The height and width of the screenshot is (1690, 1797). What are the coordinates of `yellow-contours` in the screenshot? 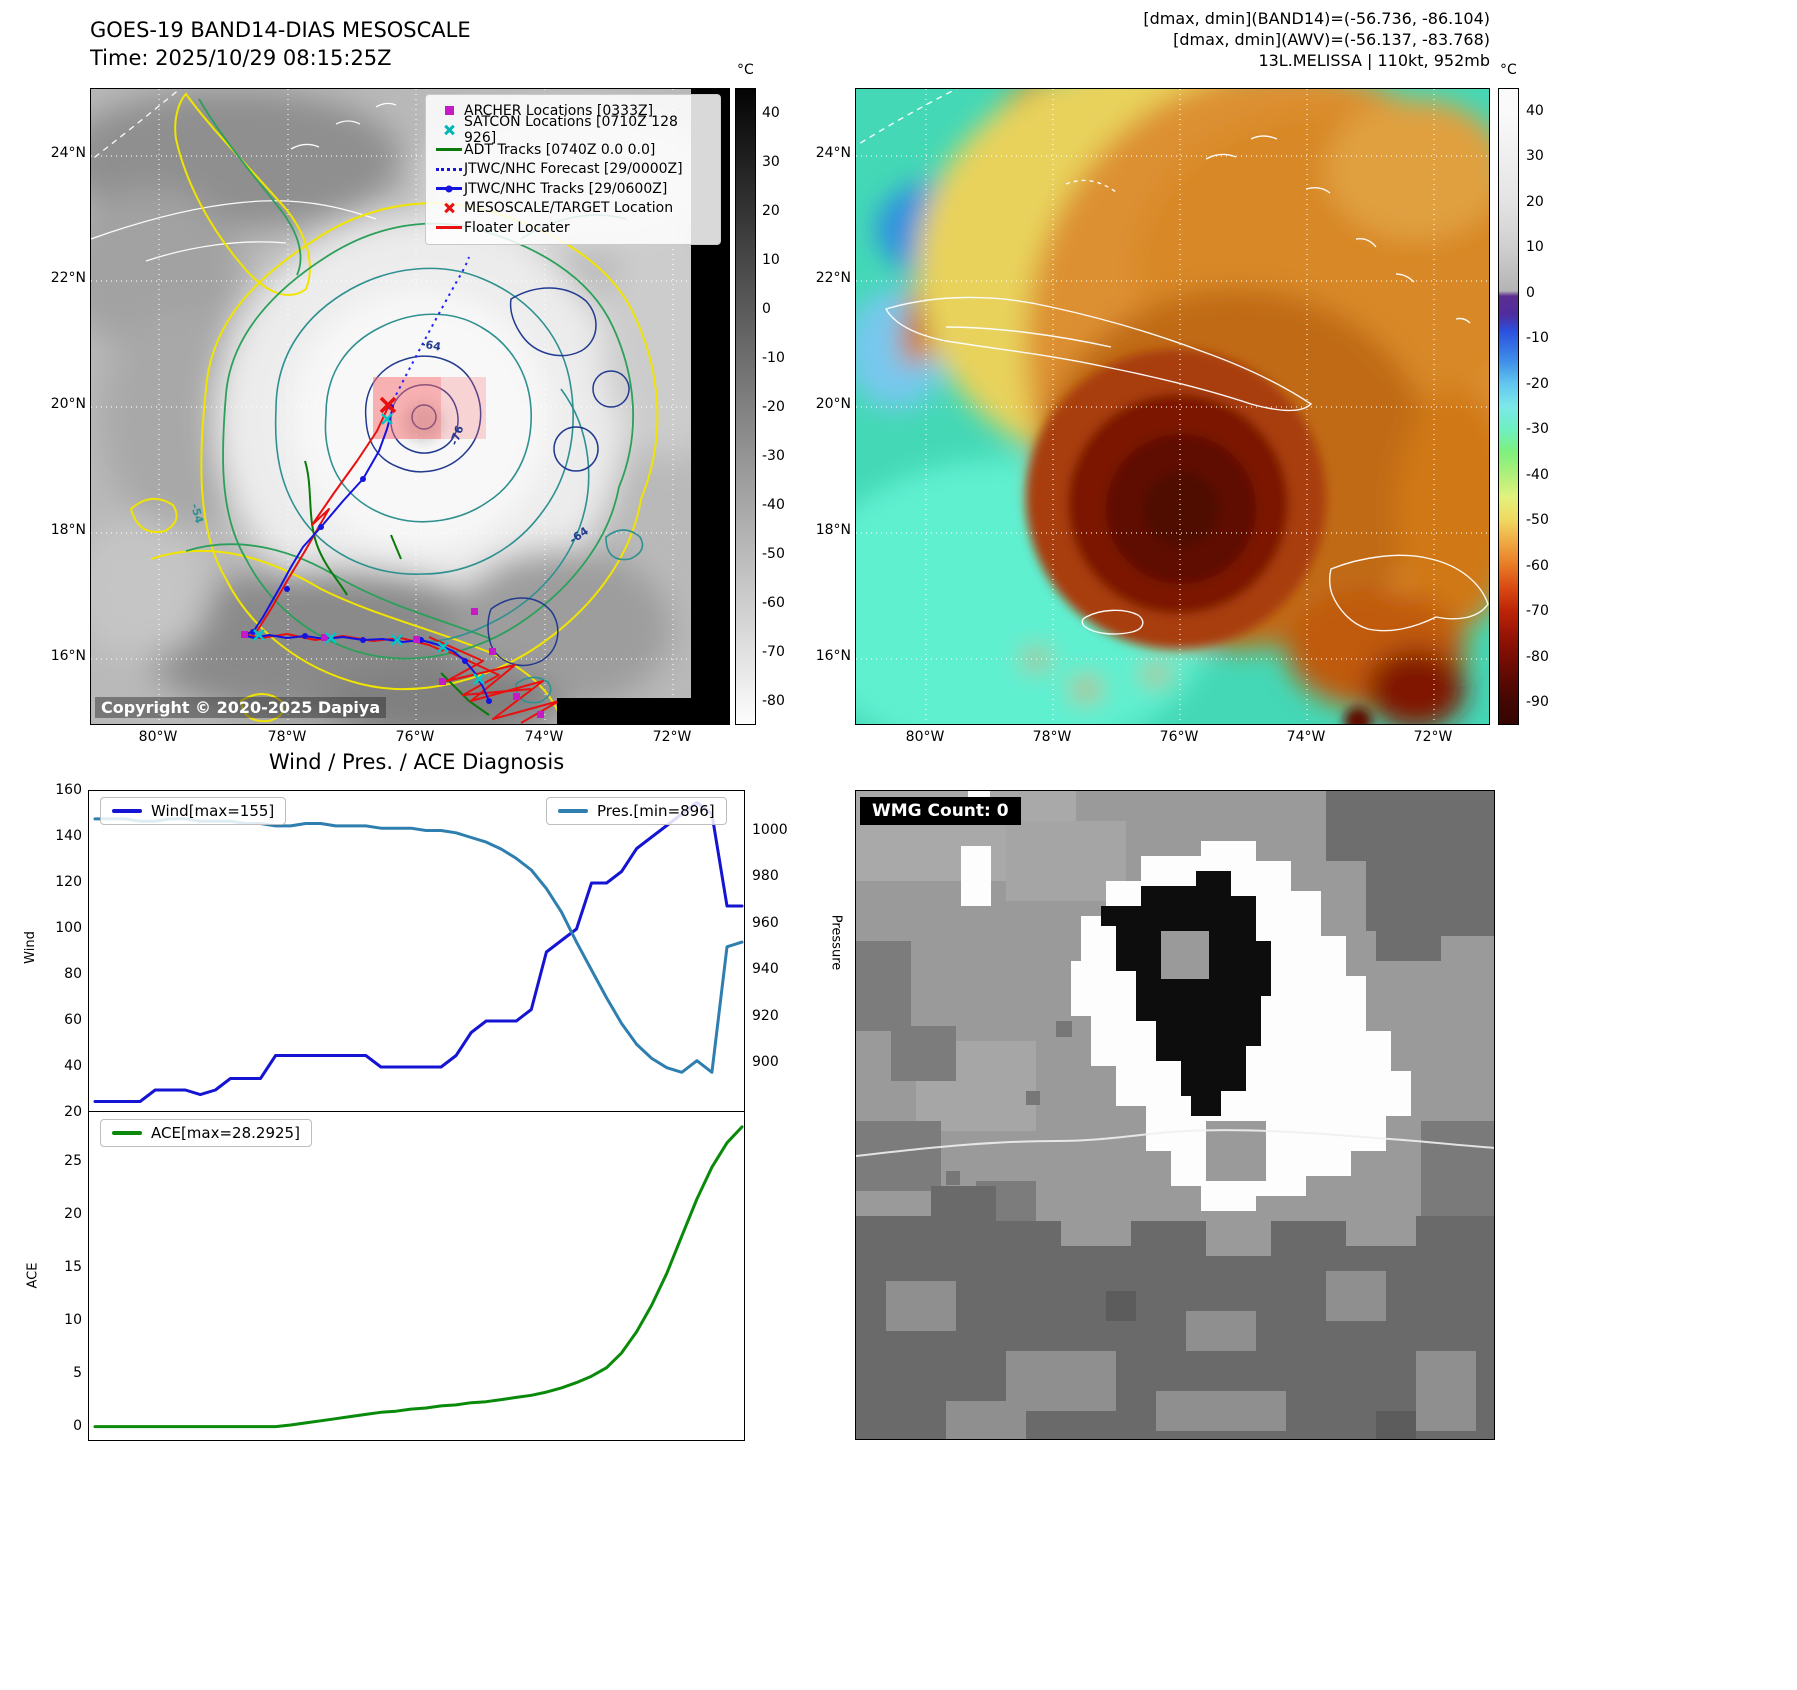 It's located at (394, 407).